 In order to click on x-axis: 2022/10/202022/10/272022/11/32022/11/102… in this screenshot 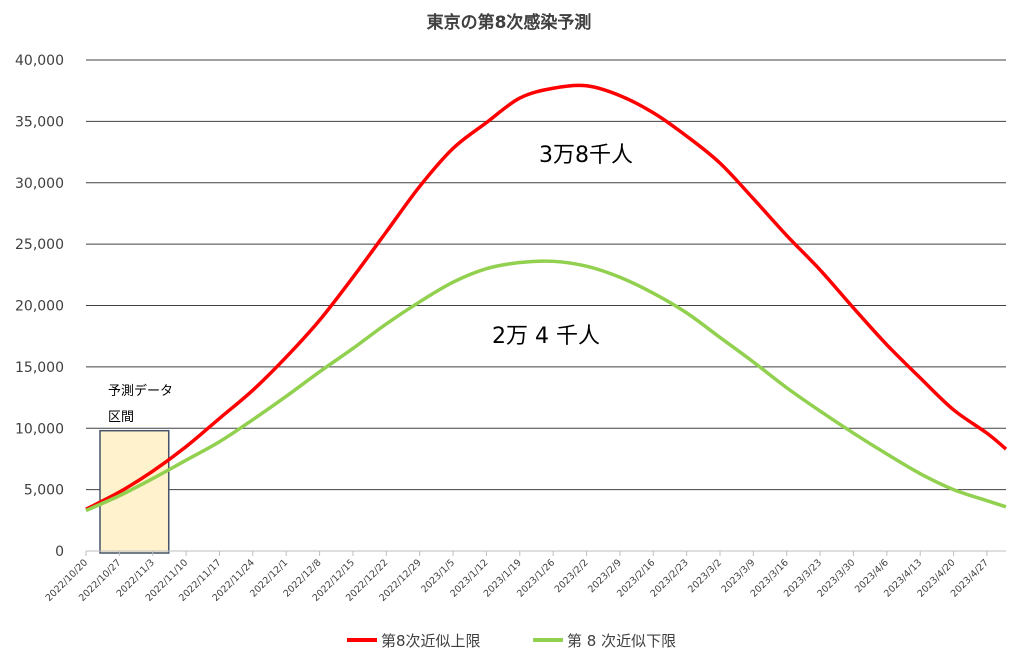, I will do `click(525, 577)`.